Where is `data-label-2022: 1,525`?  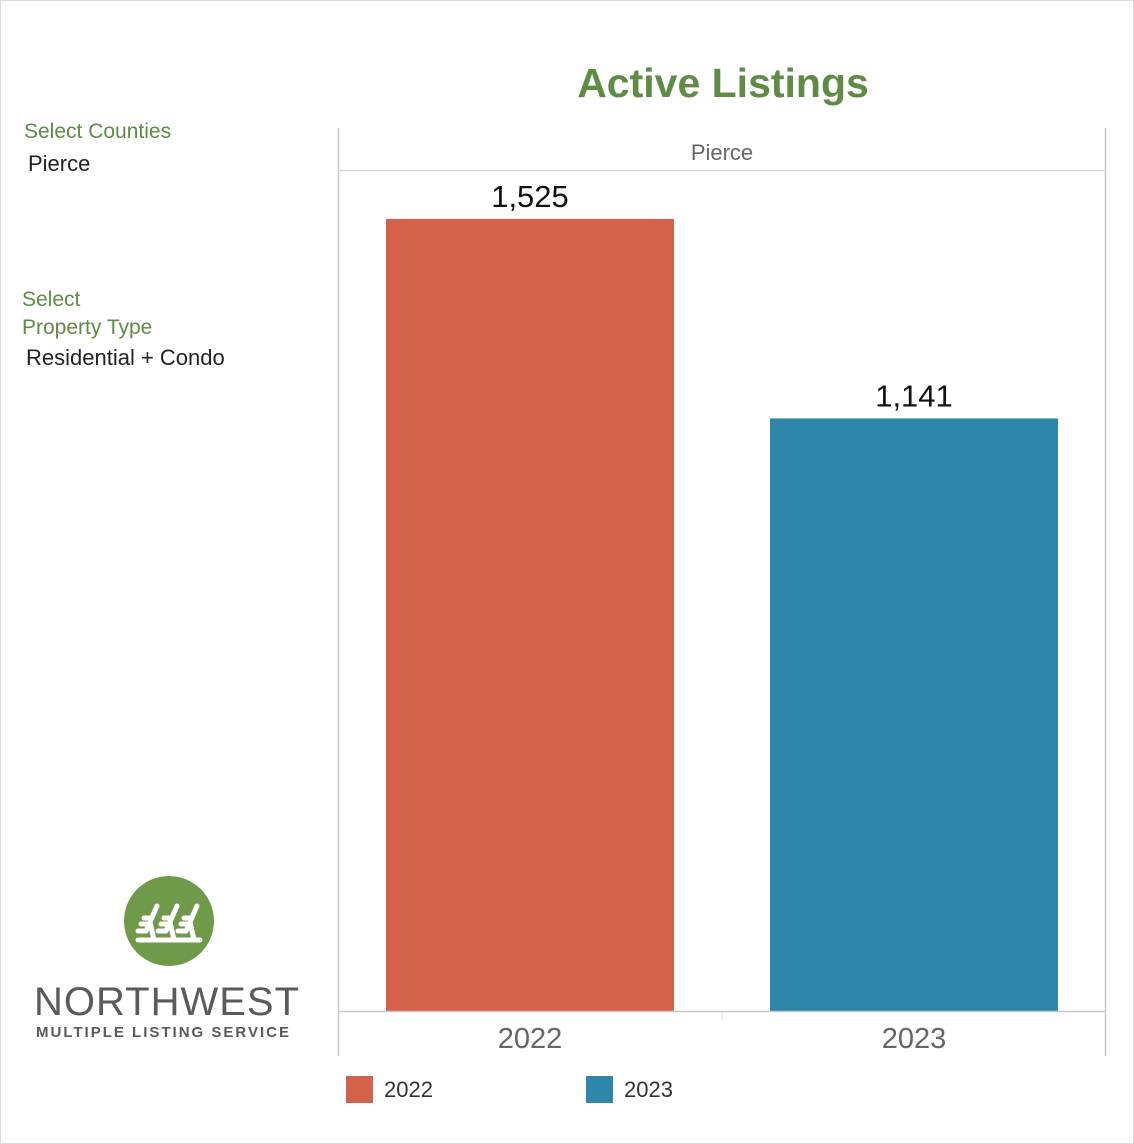 data-label-2022: 1,525 is located at coordinates (530, 196).